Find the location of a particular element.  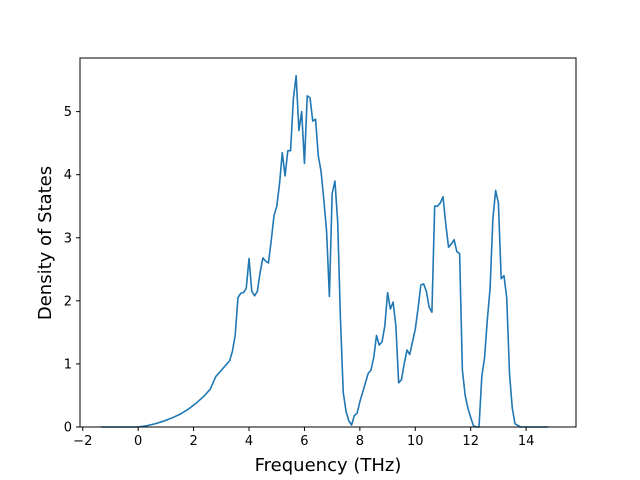

x-tick-label: 8 is located at coordinates (360, 441).